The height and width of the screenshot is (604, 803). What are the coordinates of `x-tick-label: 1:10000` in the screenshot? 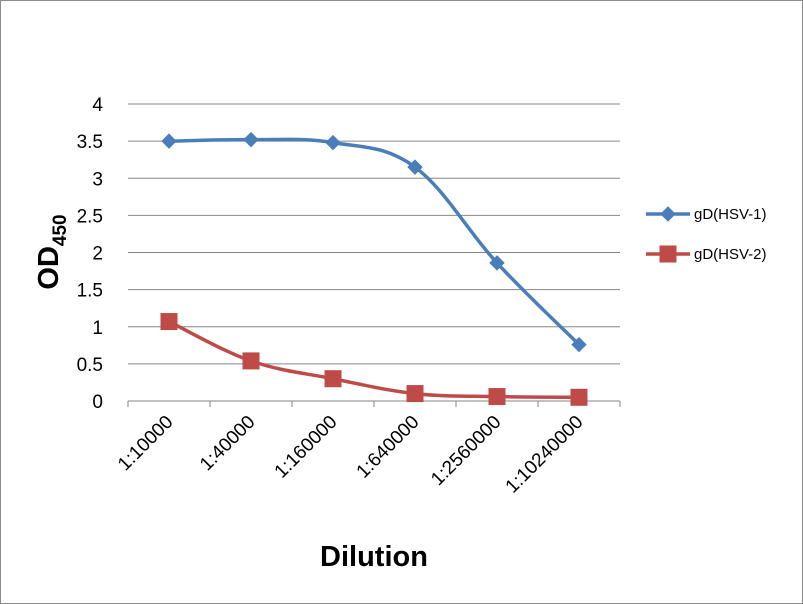 It's located at (145, 443).